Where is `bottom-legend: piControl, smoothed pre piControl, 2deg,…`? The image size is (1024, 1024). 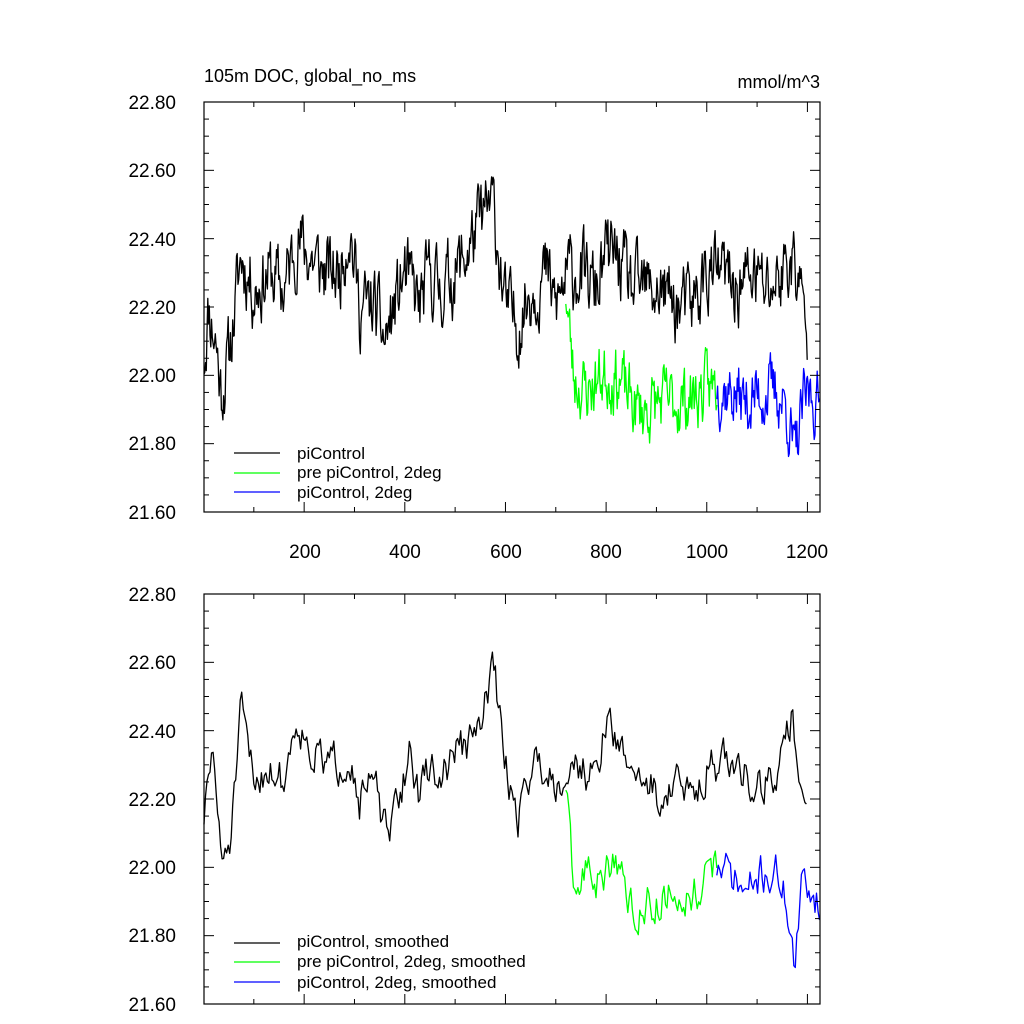 bottom-legend: piControl, smoothed pre piControl, 2deg,… is located at coordinates (380, 962).